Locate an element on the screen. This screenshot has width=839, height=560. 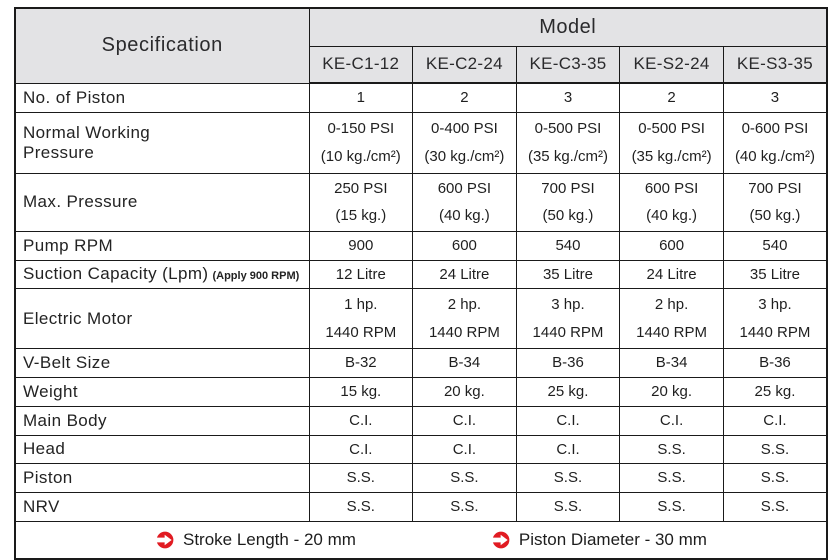
cell-value: 0-500 PSI (35 kg./cm²) is located at coordinates (671, 142).